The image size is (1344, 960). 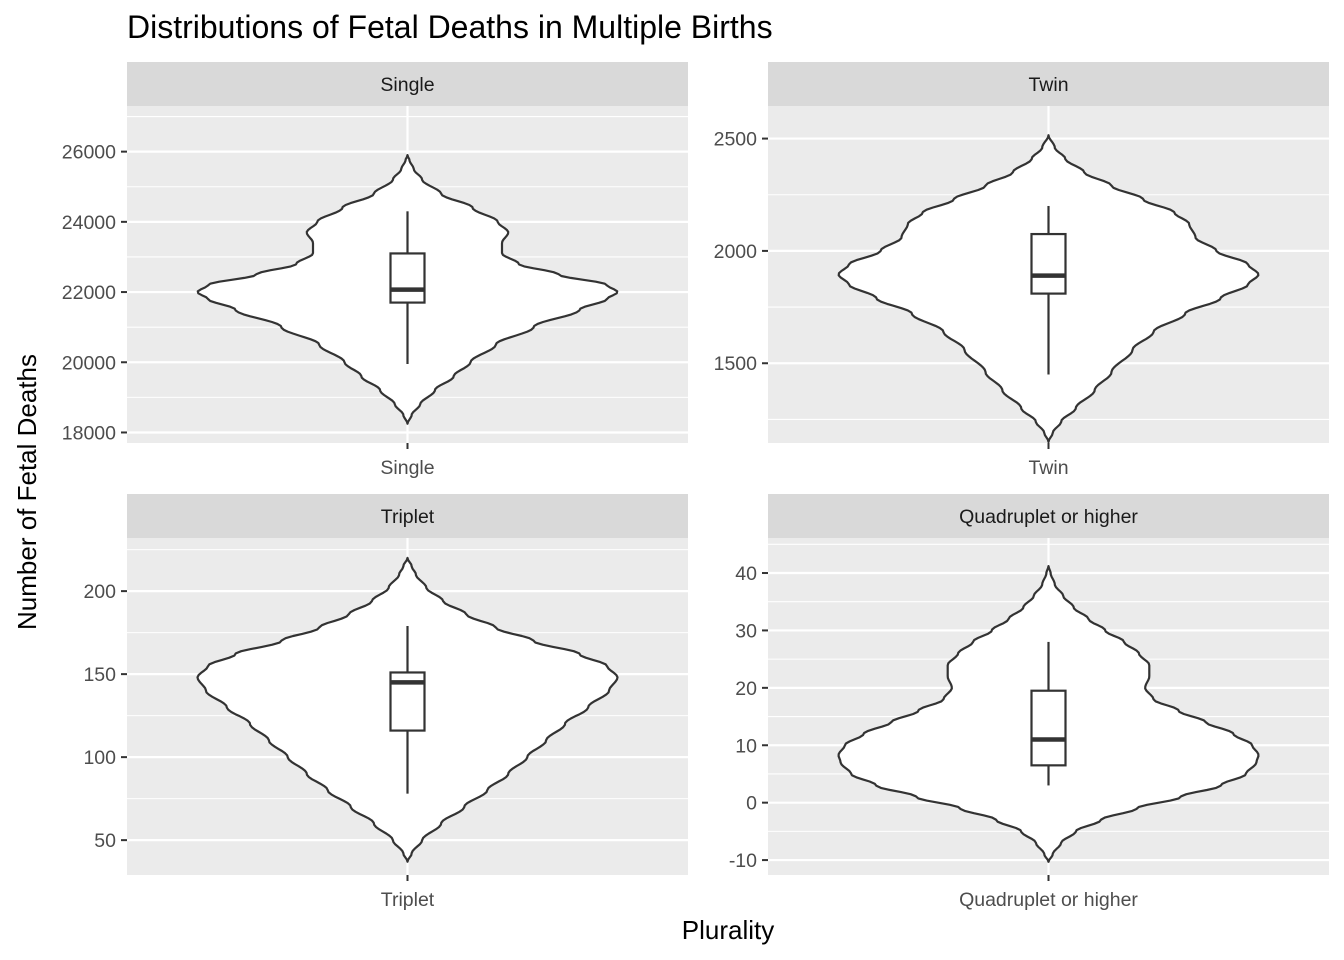 What do you see at coordinates (99, 675) in the screenshot?
I see `y-tick-label: 150` at bounding box center [99, 675].